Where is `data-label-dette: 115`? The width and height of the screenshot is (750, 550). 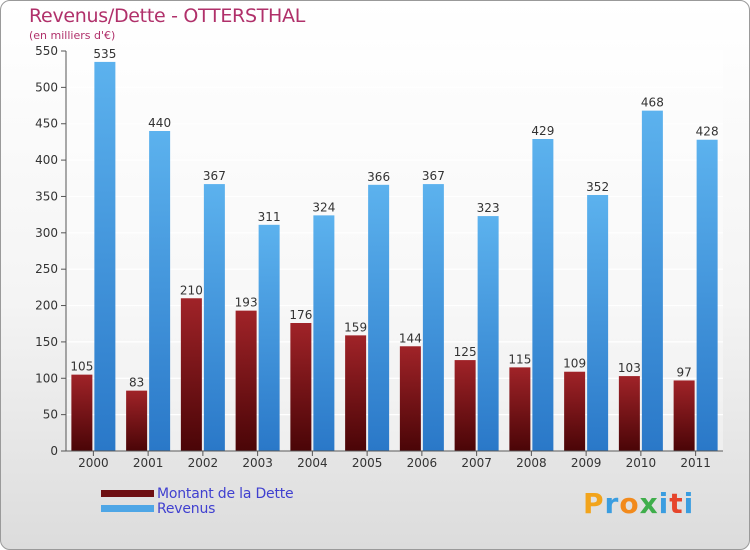 data-label-dette: 115 is located at coordinates (519, 359).